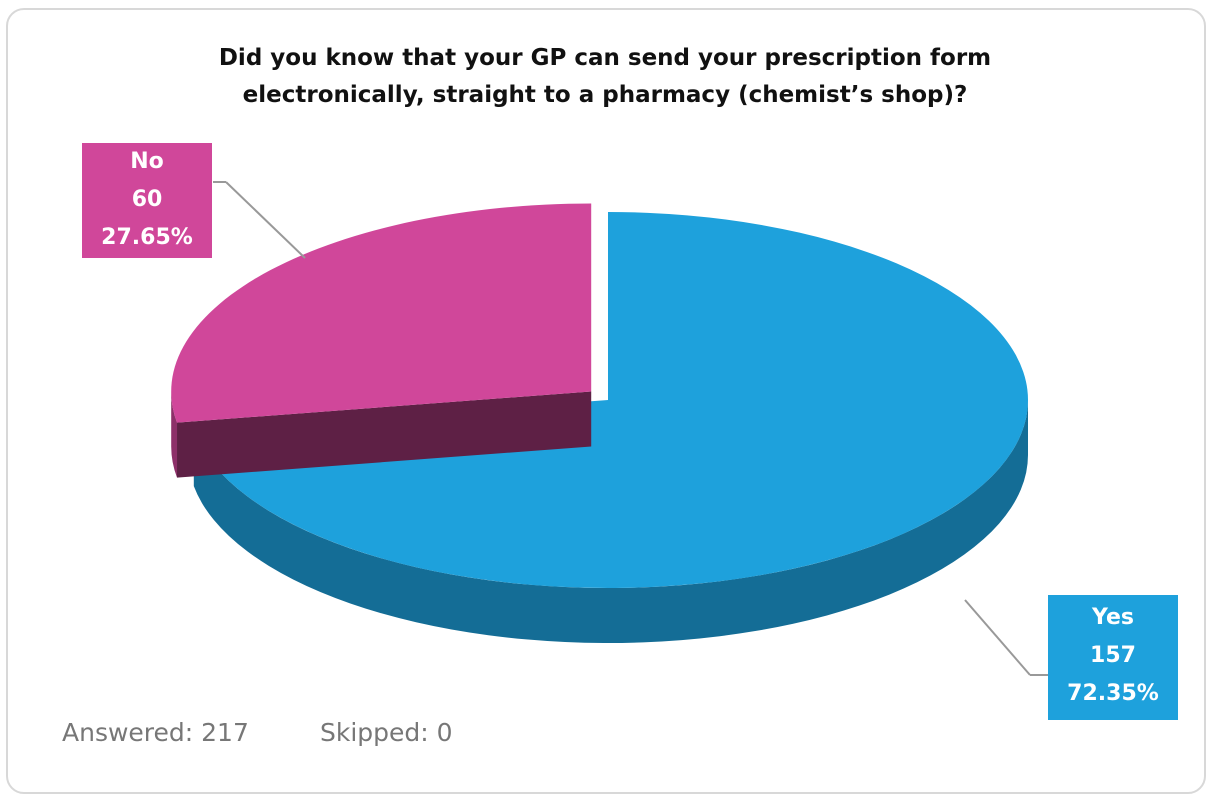  Describe the element at coordinates (1113, 693) in the screenshot. I see `label-percent: 72.35%` at that location.